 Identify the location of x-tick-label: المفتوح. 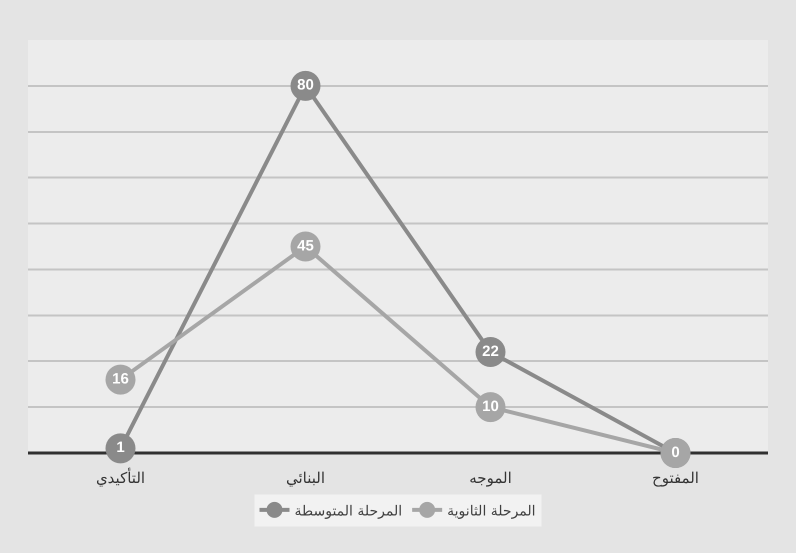
(675, 478).